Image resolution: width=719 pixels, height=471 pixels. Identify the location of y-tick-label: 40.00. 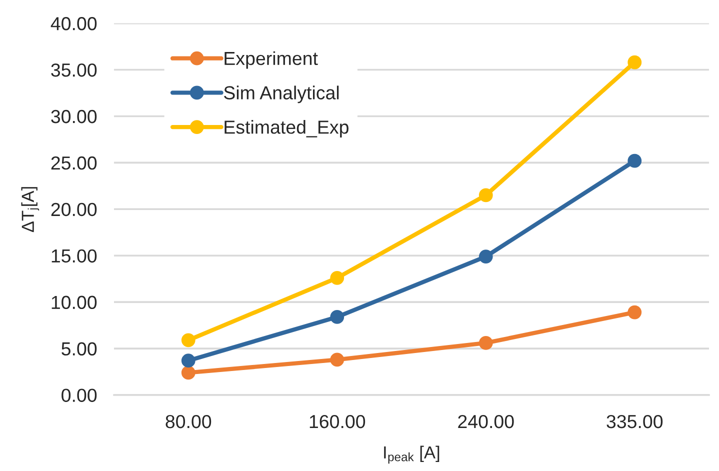
(73, 23).